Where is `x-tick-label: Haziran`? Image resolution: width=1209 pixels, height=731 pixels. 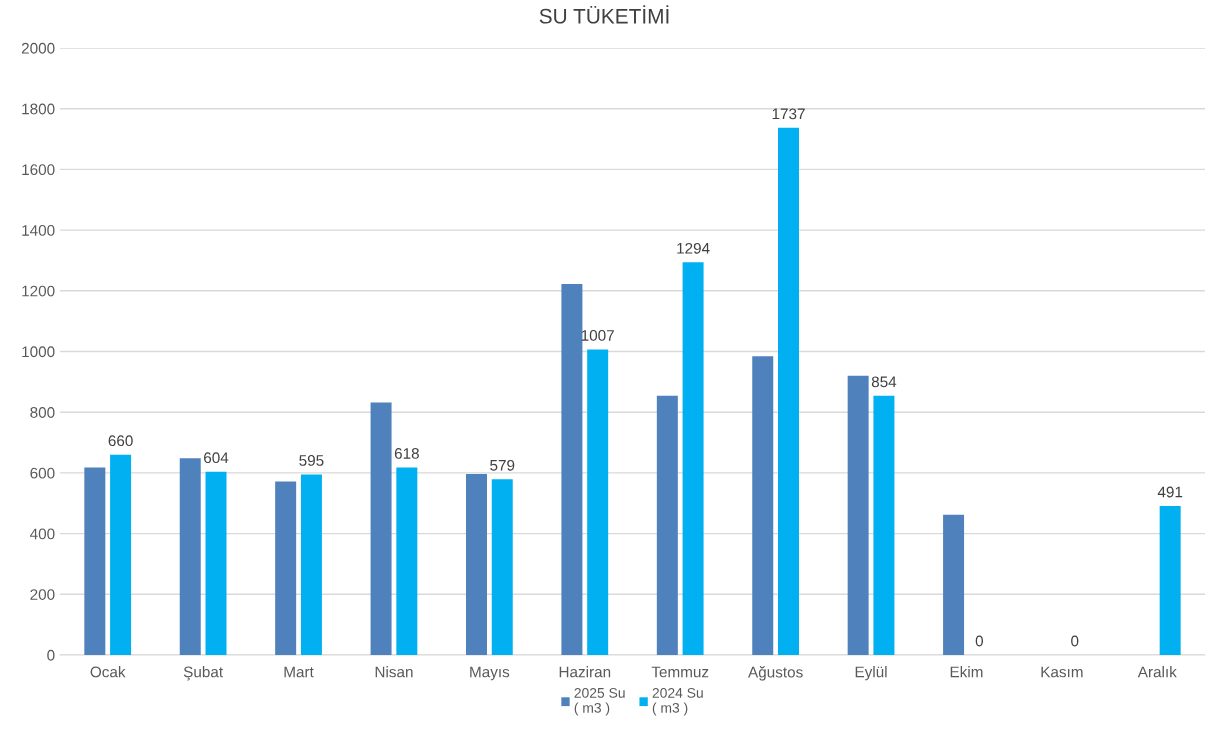 x-tick-label: Haziran is located at coordinates (585, 672).